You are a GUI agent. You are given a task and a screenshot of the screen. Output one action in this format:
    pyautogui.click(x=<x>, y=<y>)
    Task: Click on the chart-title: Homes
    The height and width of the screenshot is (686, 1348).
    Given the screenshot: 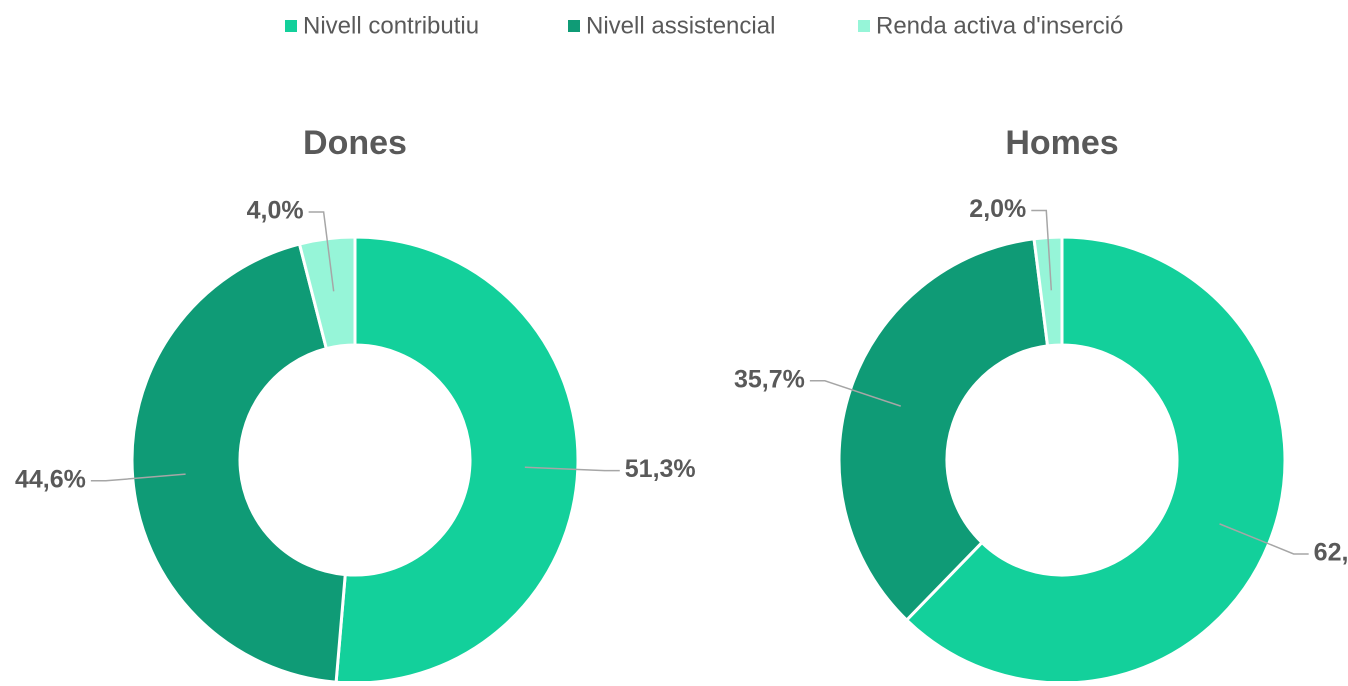 What is the action you would take?
    pyautogui.click(x=1061, y=143)
    